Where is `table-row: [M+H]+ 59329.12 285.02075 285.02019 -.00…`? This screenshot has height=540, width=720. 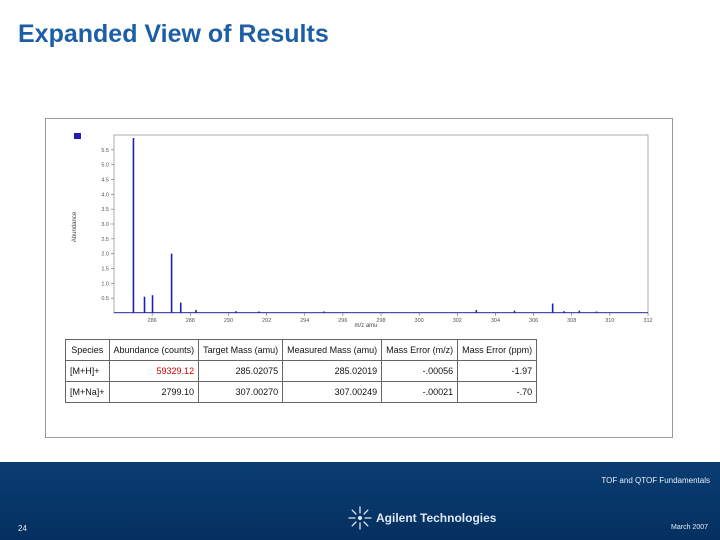
table-row: [M+H]+ 59329.12 285.02075 285.02019 -.00… is located at coordinates (301, 371).